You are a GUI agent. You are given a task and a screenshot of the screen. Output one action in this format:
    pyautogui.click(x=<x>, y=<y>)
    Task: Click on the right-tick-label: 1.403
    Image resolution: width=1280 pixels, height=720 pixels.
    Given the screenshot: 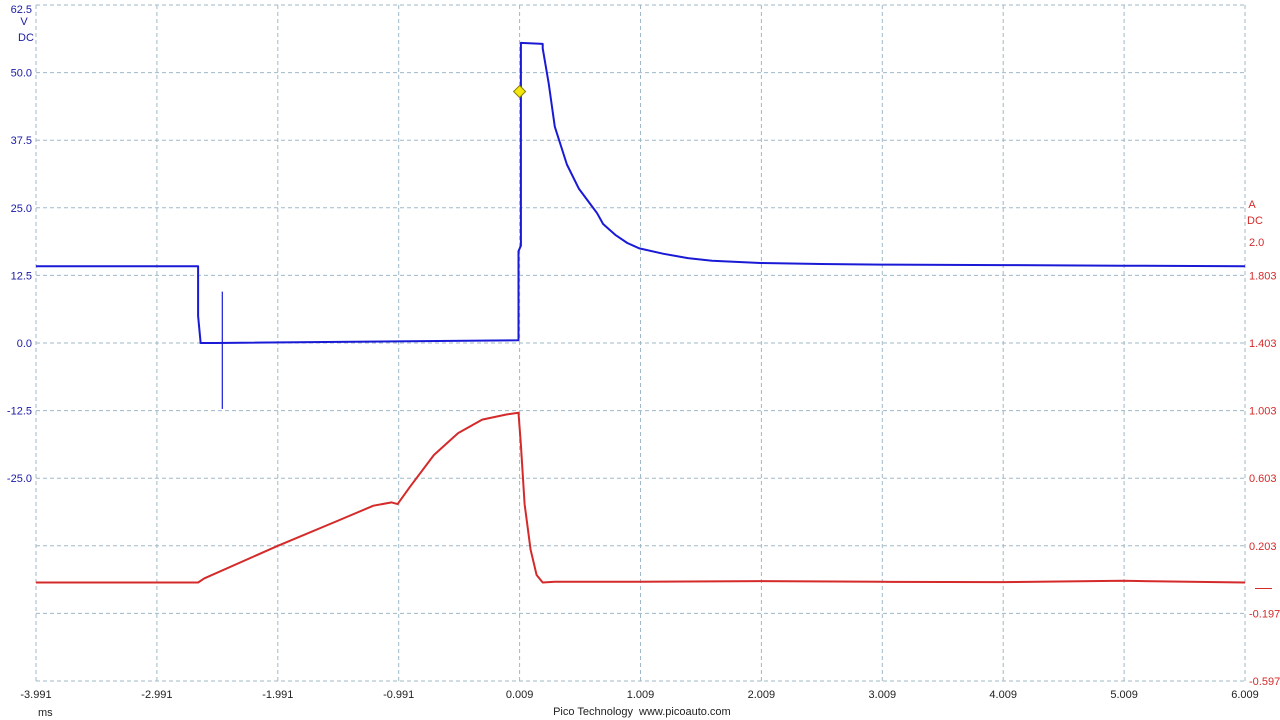 What is the action you would take?
    pyautogui.click(x=1263, y=344)
    